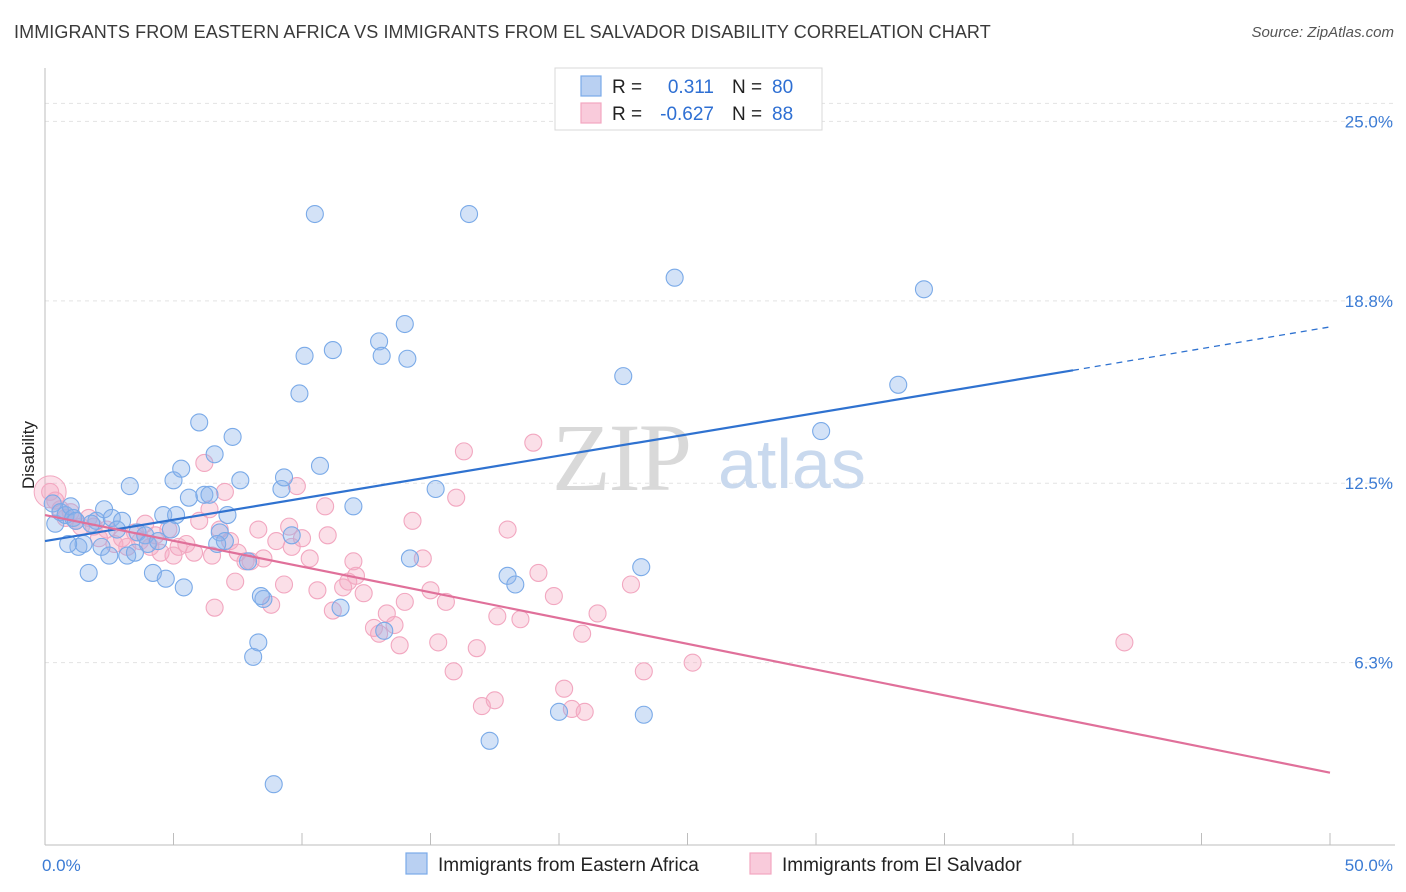 The image size is (1406, 892). I want to click on legend-r-label-1: R =, so click(627, 87).